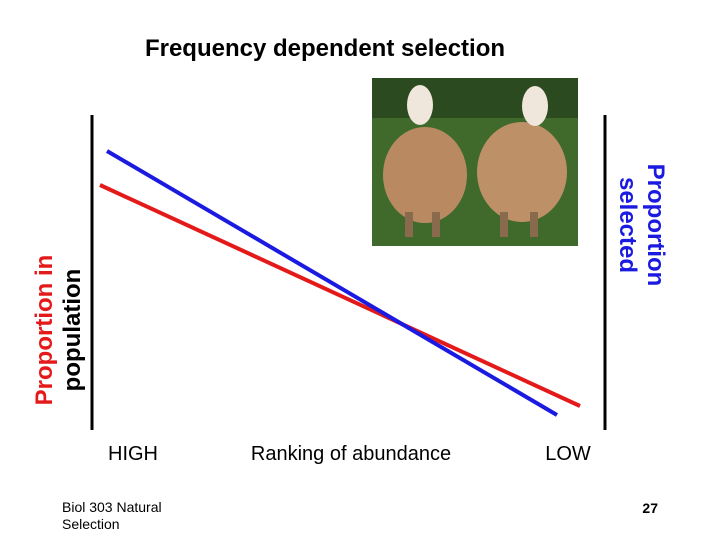  What do you see at coordinates (133, 454) in the screenshot?
I see `bottom-label: HIGH` at bounding box center [133, 454].